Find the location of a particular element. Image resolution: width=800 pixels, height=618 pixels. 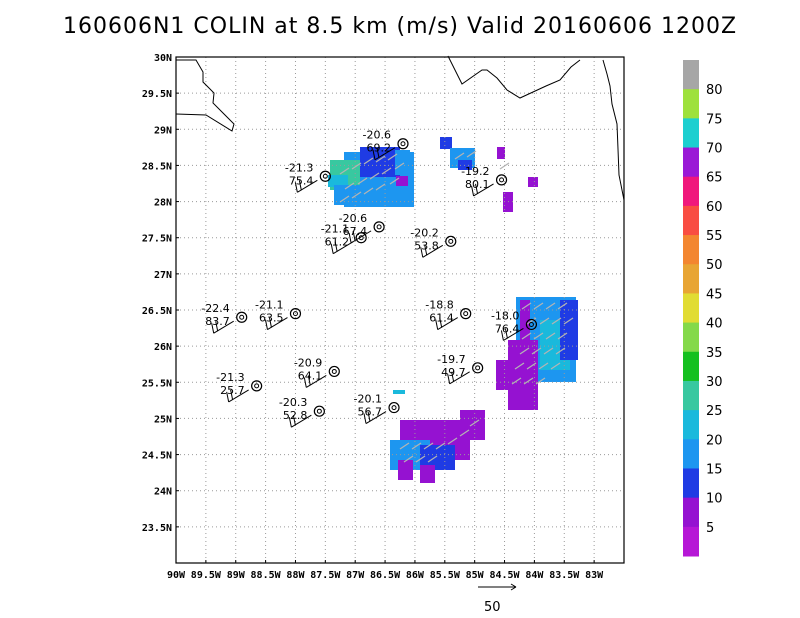

station-temperature: -20.1 is located at coordinates (368, 399).